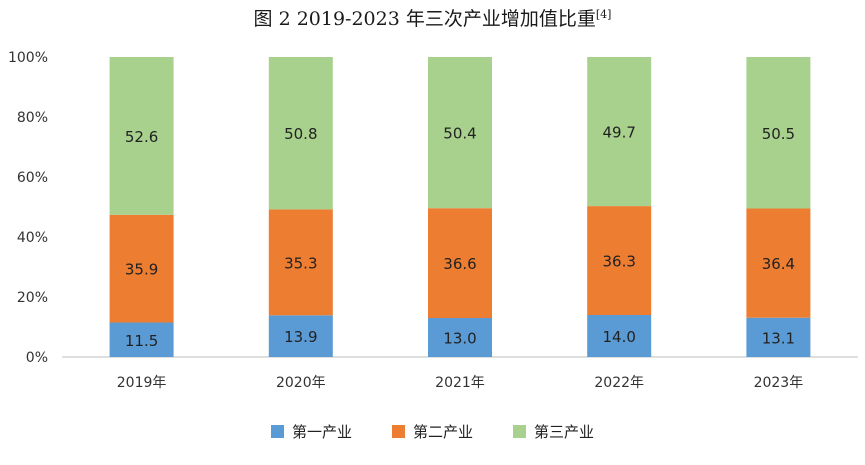 The height and width of the screenshot is (465, 865). I want to click on legend-item: 第一产业, so click(311, 431).